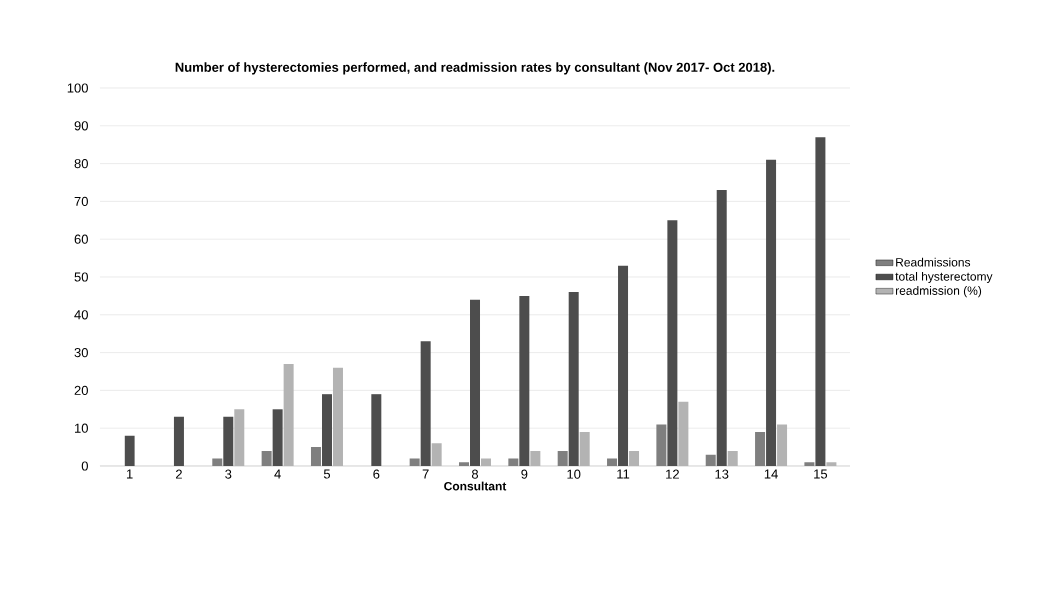 The height and width of the screenshot is (589, 1038). Describe the element at coordinates (81, 163) in the screenshot. I see `y-tick-label: 80` at that location.